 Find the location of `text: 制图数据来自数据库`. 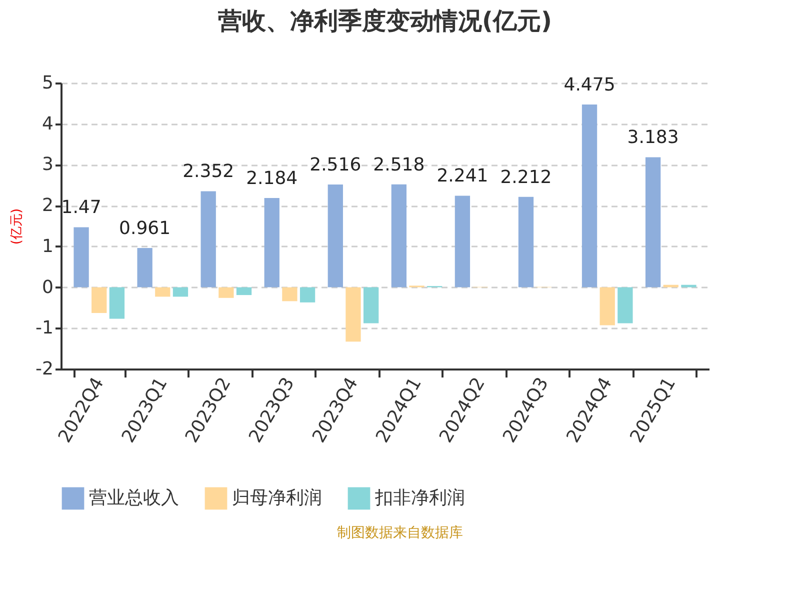

text: 制图数据来自数据库 is located at coordinates (400, 533).